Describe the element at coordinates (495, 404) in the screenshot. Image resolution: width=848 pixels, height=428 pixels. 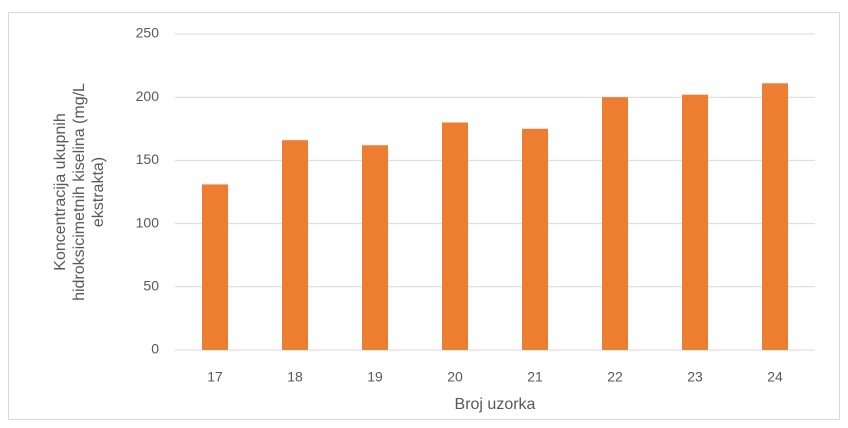
I see `x-axis-label: Broj uzorka` at that location.